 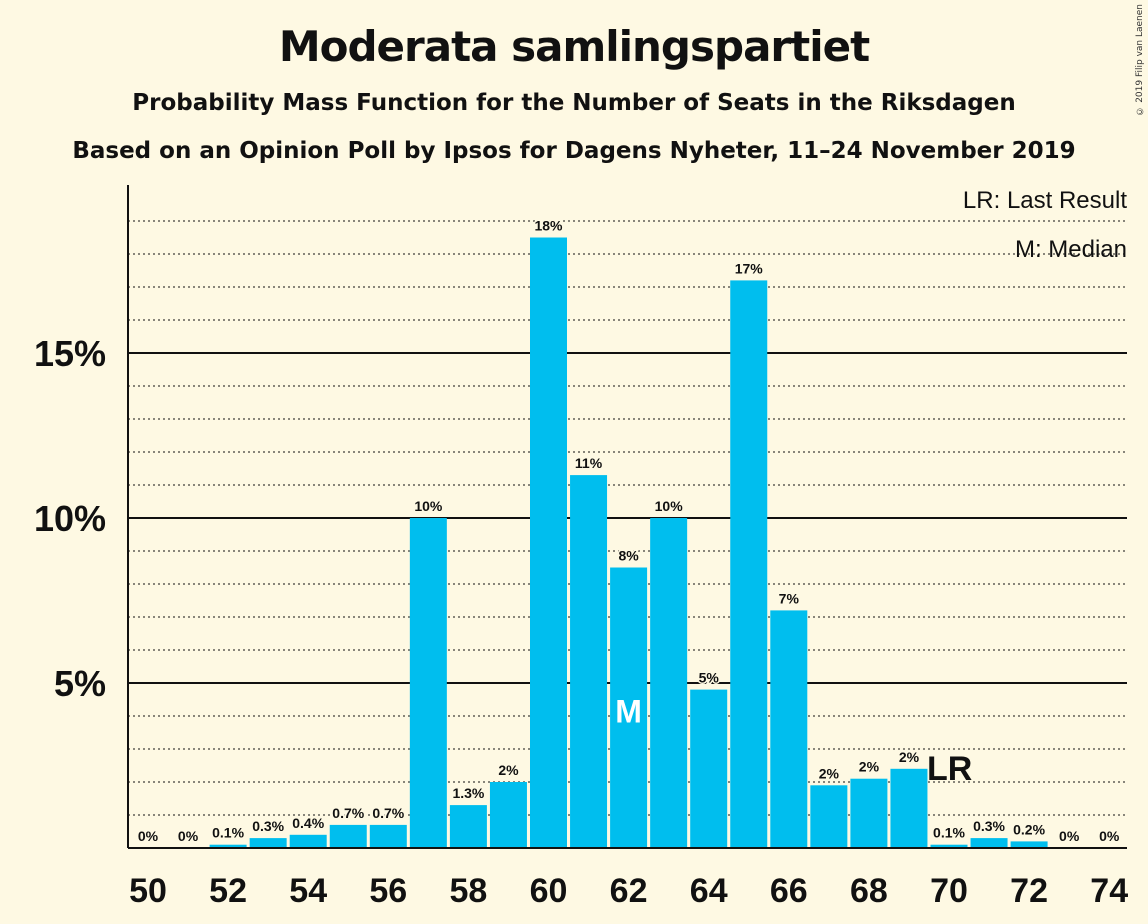 I want to click on data-label: 18%, so click(x=548, y=226).